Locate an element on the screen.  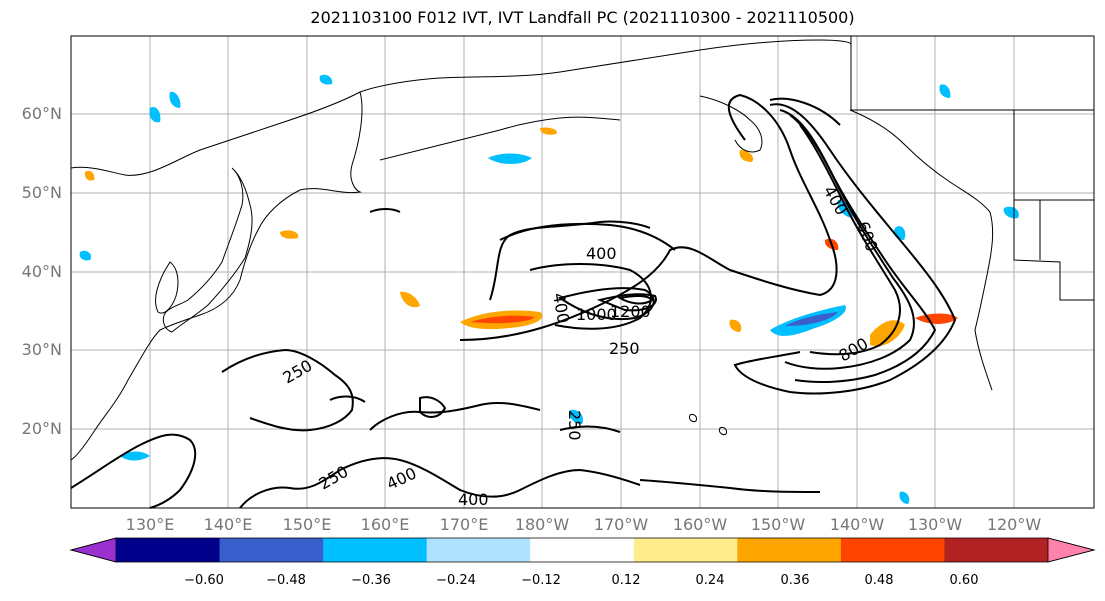
colorbar-outline is located at coordinates (582, 550).